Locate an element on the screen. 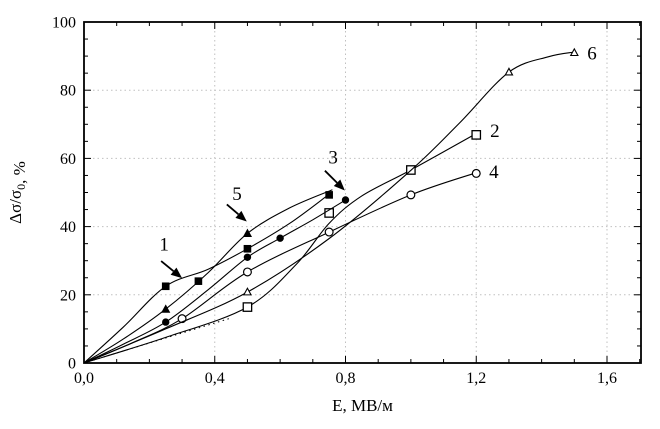 This screenshot has height=429, width=660. y-tick-label: 20 is located at coordinates (68, 295).